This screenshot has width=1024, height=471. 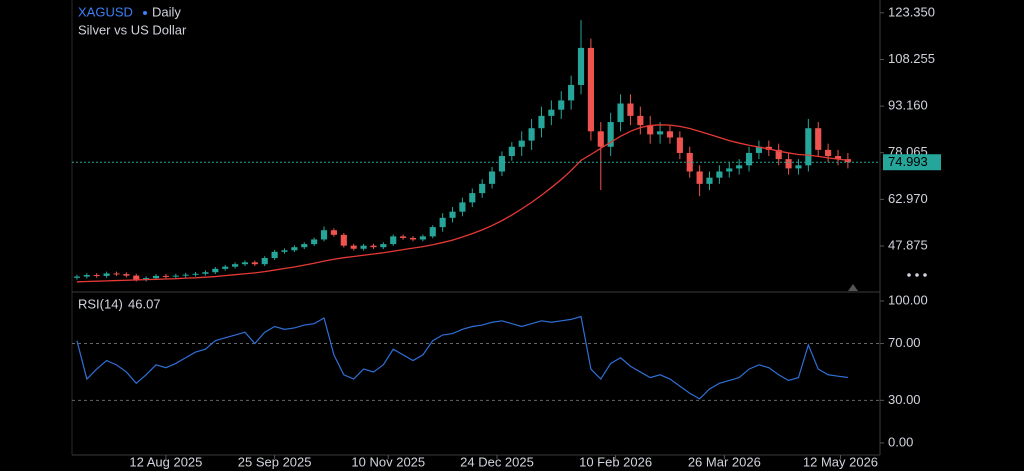 I want to click on y-tick-label: 108.255, so click(x=911, y=58).